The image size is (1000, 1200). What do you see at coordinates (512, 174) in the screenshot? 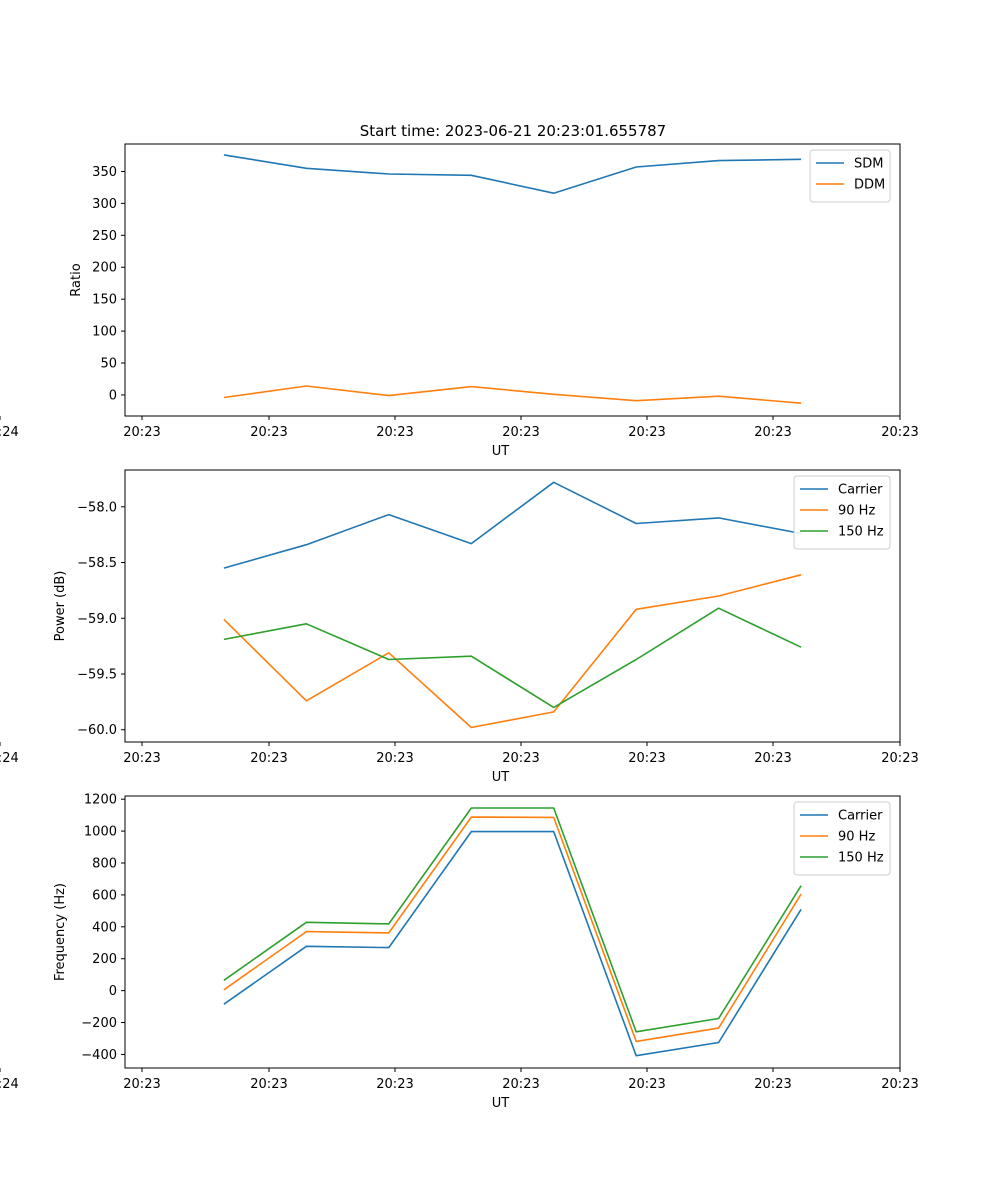
I see `series-line-sdm` at bounding box center [512, 174].